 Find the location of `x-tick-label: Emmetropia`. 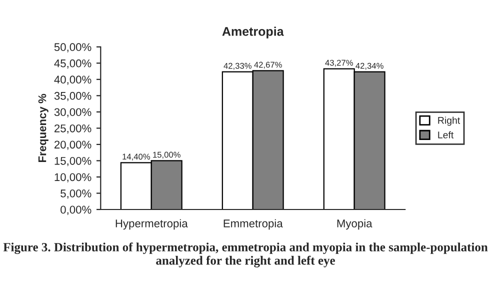

x-tick-label: Emmetropia is located at coordinates (253, 224).